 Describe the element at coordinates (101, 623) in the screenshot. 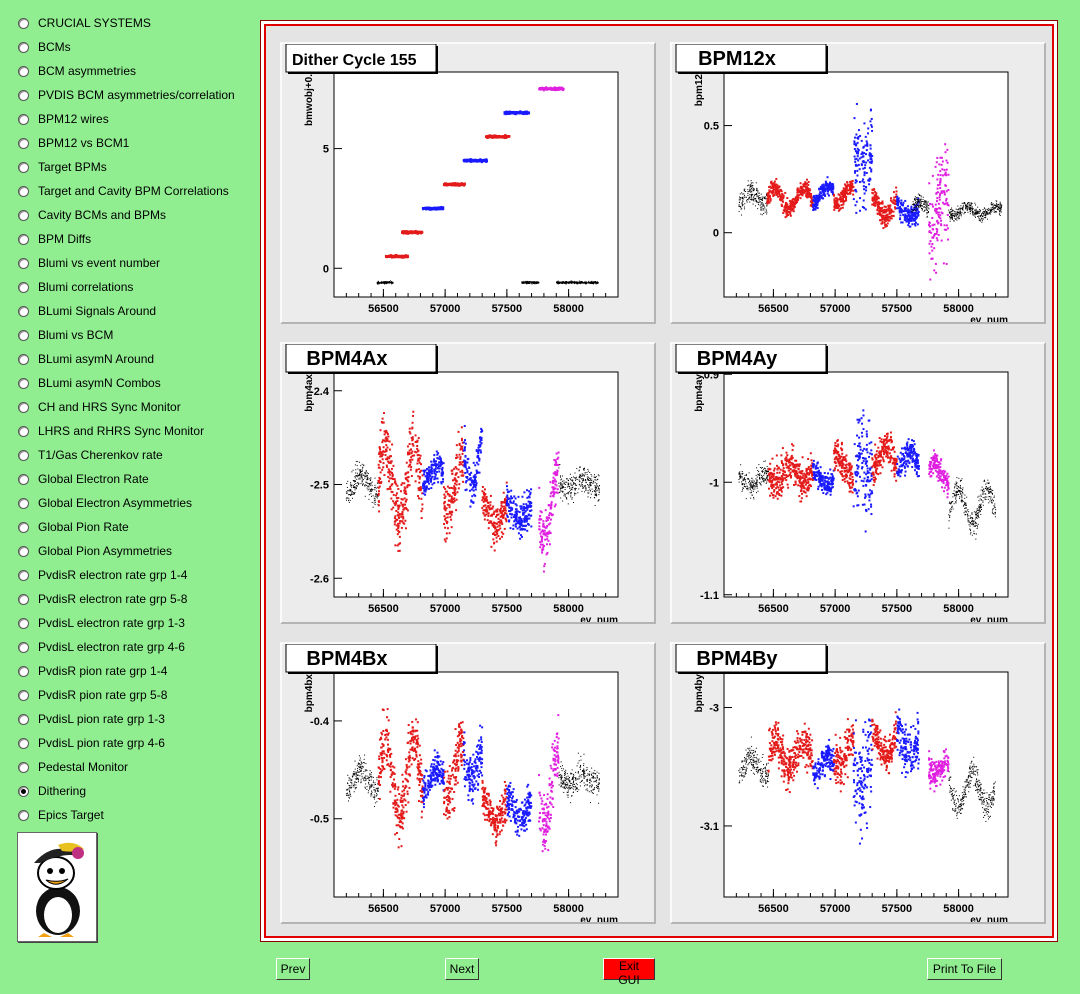

I see `radio-item: PvdisL electron rate grp 1-3` at that location.